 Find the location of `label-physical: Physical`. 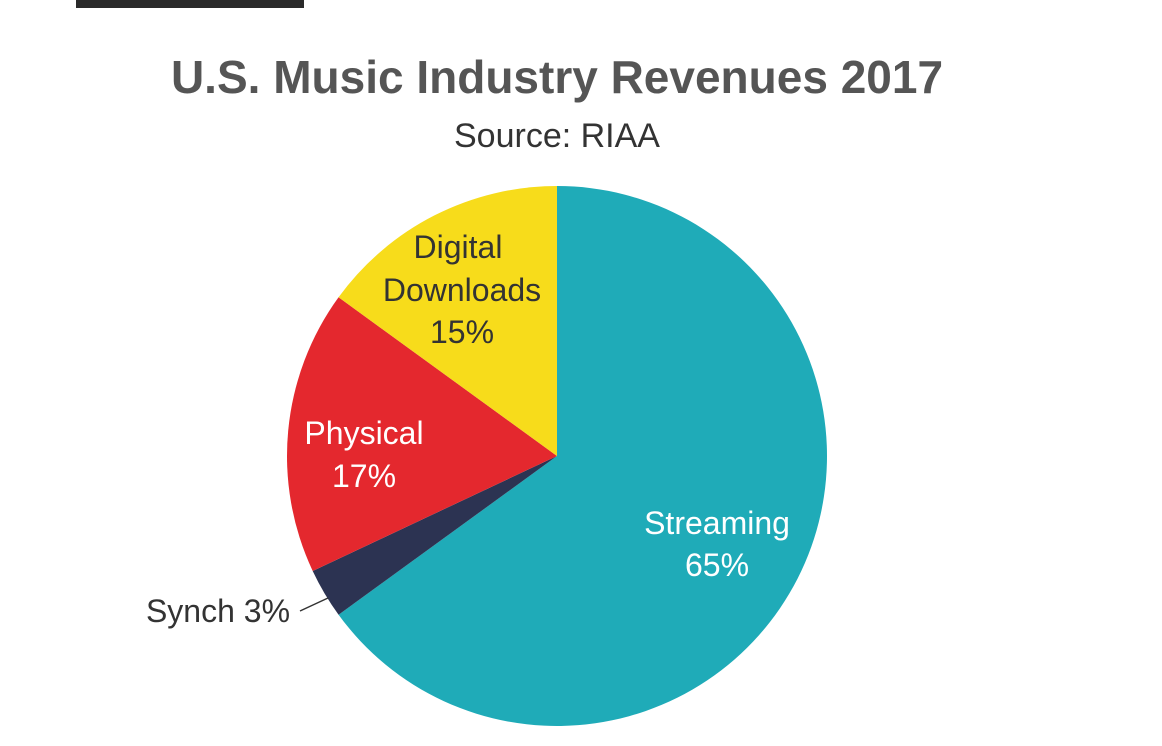

label-physical: Physical is located at coordinates (363, 433).